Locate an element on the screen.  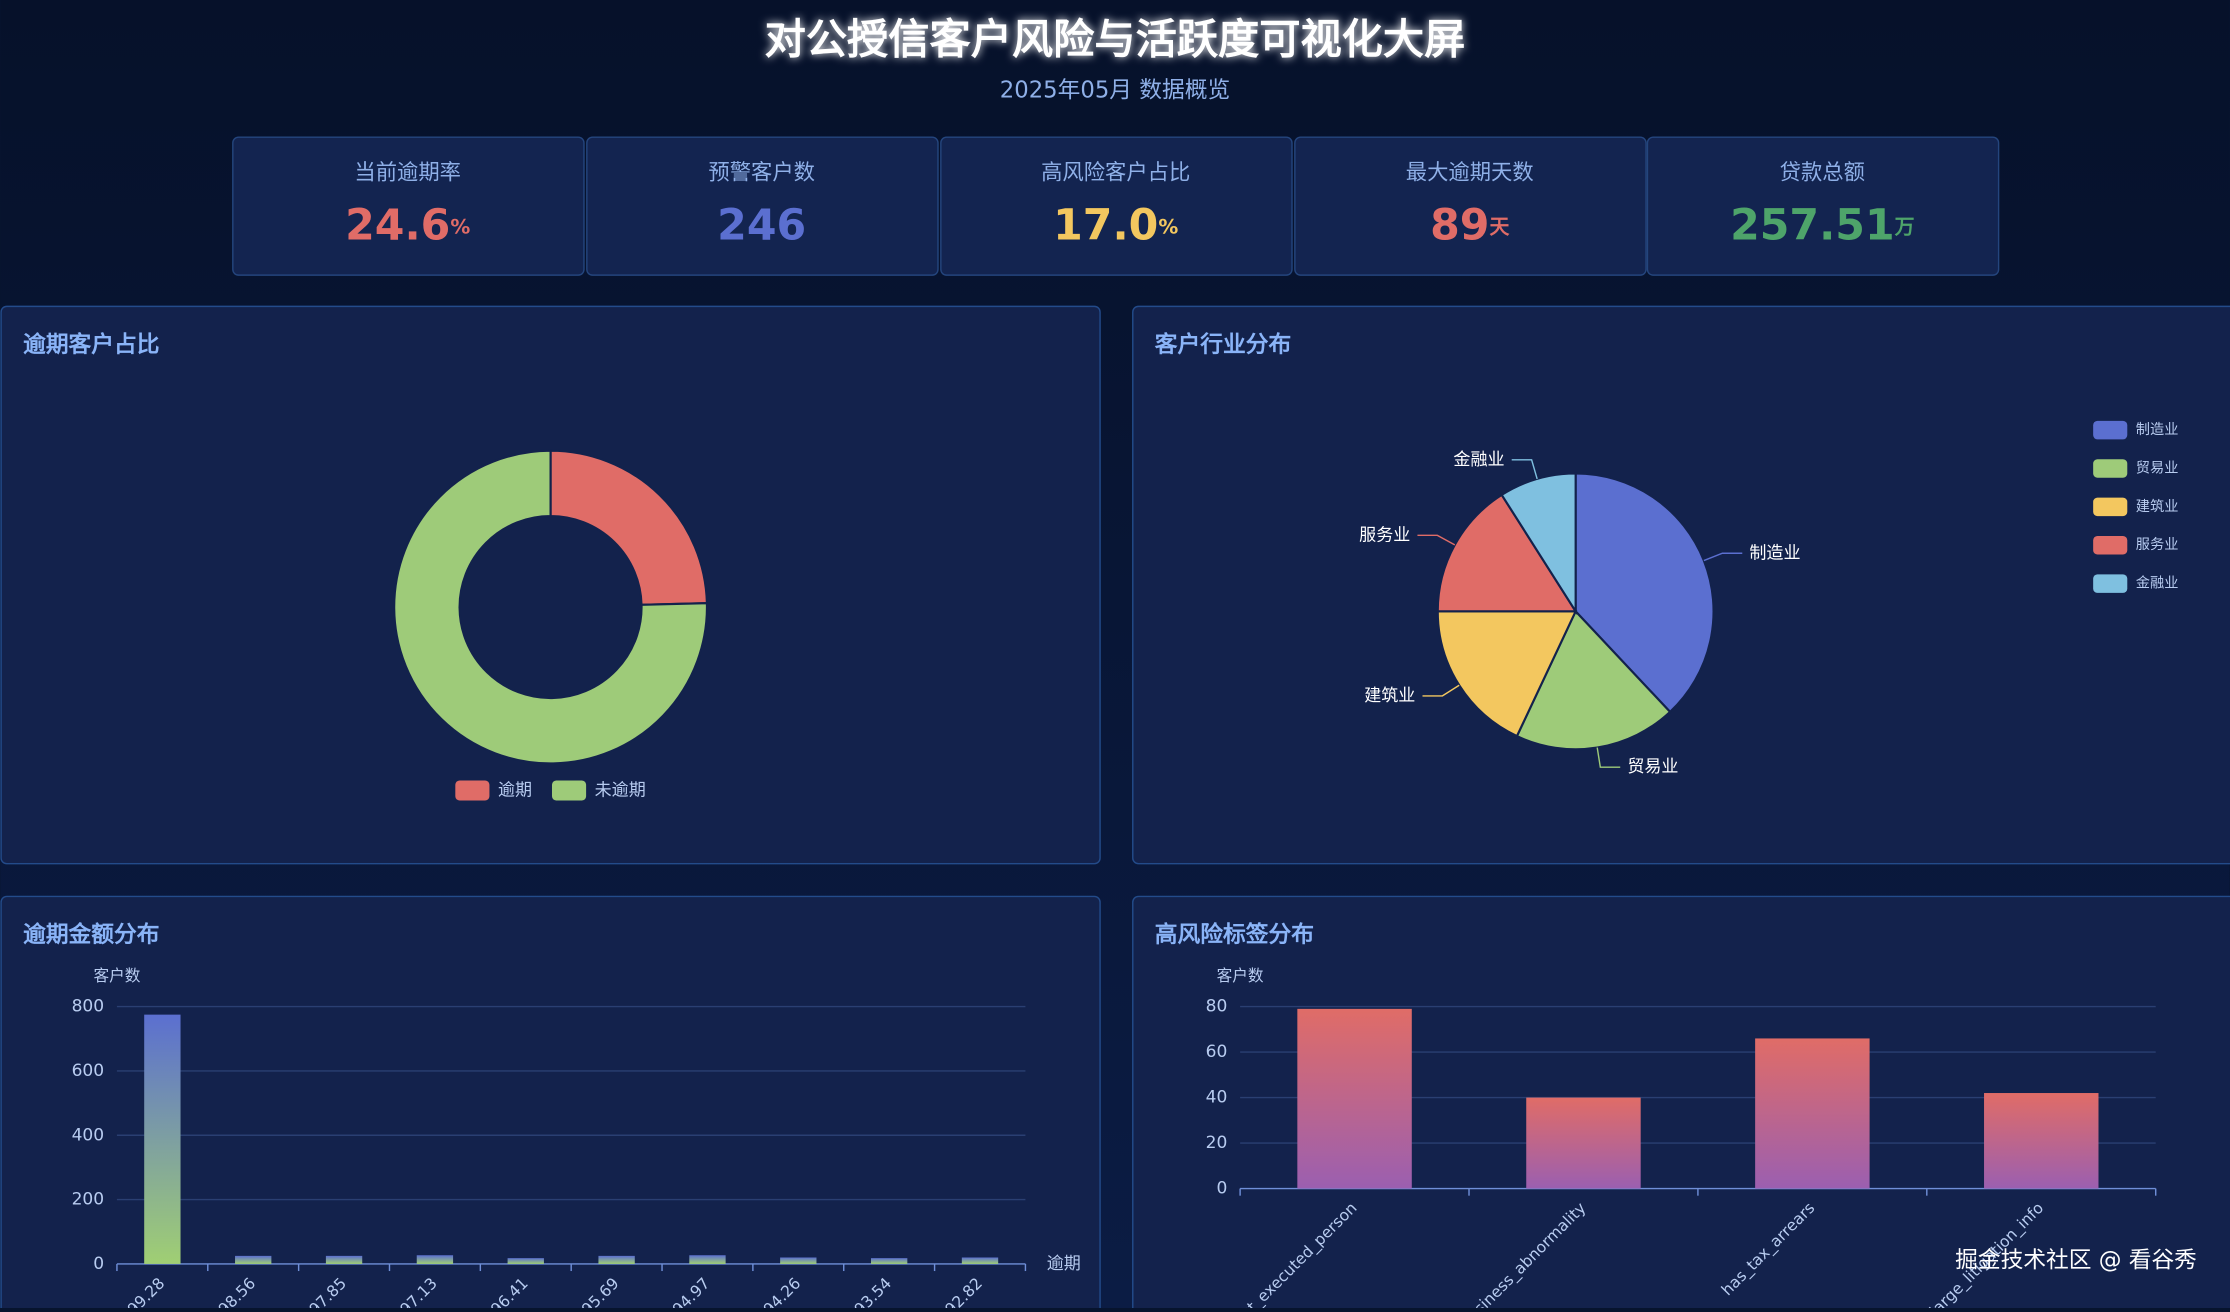
kpi-label: 最大逾期天数 is located at coordinates (1470, 172).